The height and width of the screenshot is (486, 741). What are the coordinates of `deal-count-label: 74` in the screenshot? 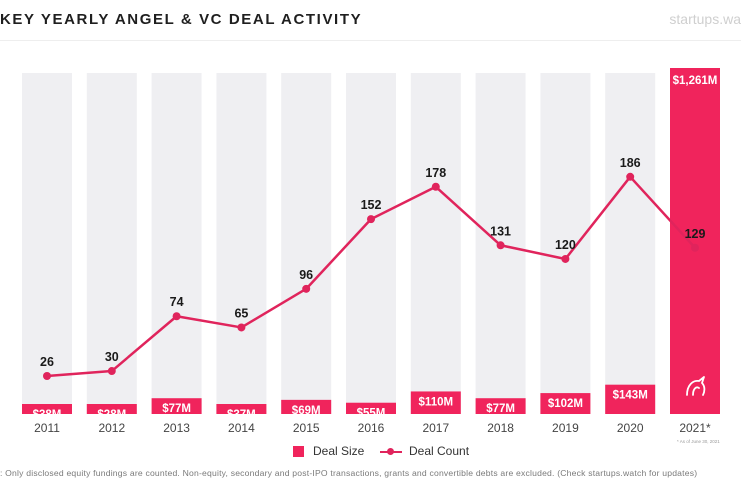 It's located at (177, 302).